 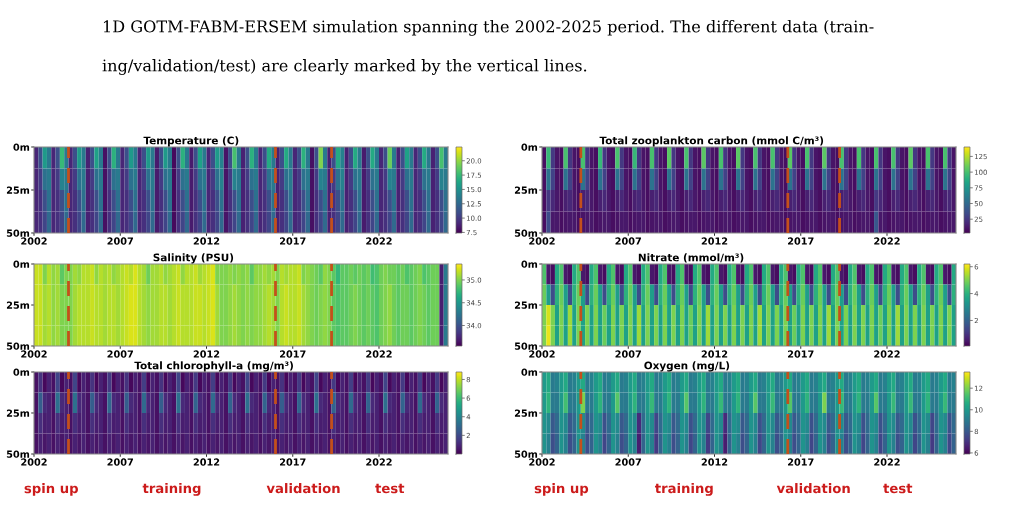 I want to click on text: 1D GOTM-FABM-ERSEM simulation spanning the 2002-2025 period. The different data (train- ing/validation/test) are clearly marked by the vertical lines., so click(x=488, y=47).